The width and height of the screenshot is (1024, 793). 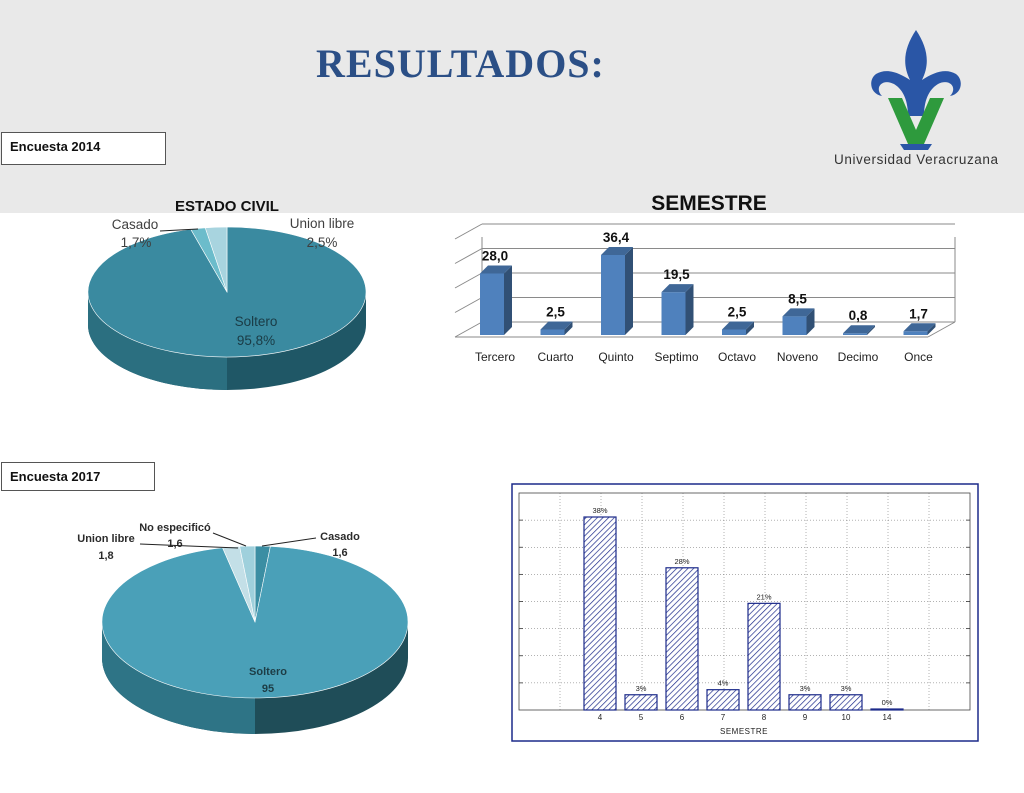 I want to click on value-label-cuarto: 2,5, so click(x=555, y=312).